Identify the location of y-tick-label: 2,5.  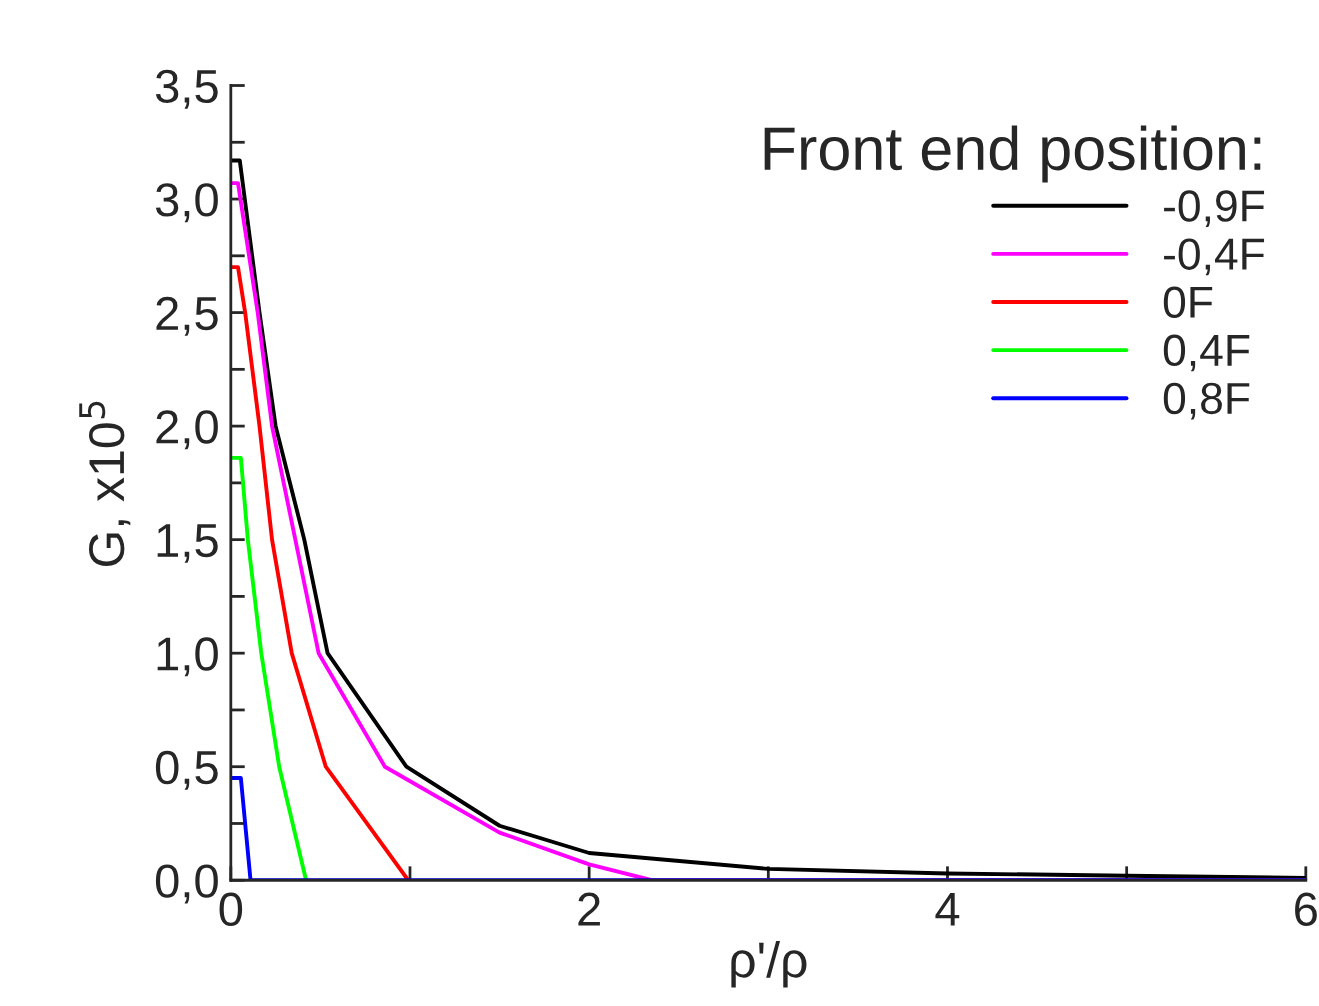
(187, 316).